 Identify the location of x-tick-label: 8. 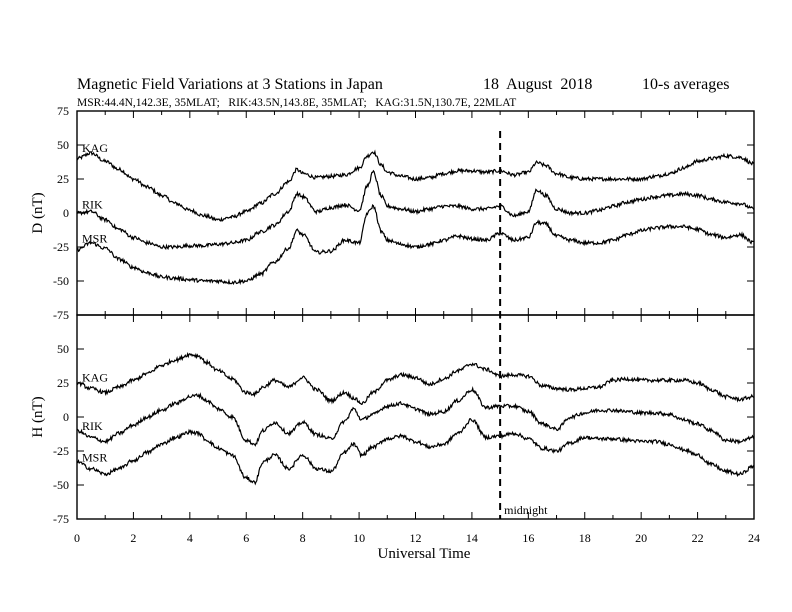
(303, 538).